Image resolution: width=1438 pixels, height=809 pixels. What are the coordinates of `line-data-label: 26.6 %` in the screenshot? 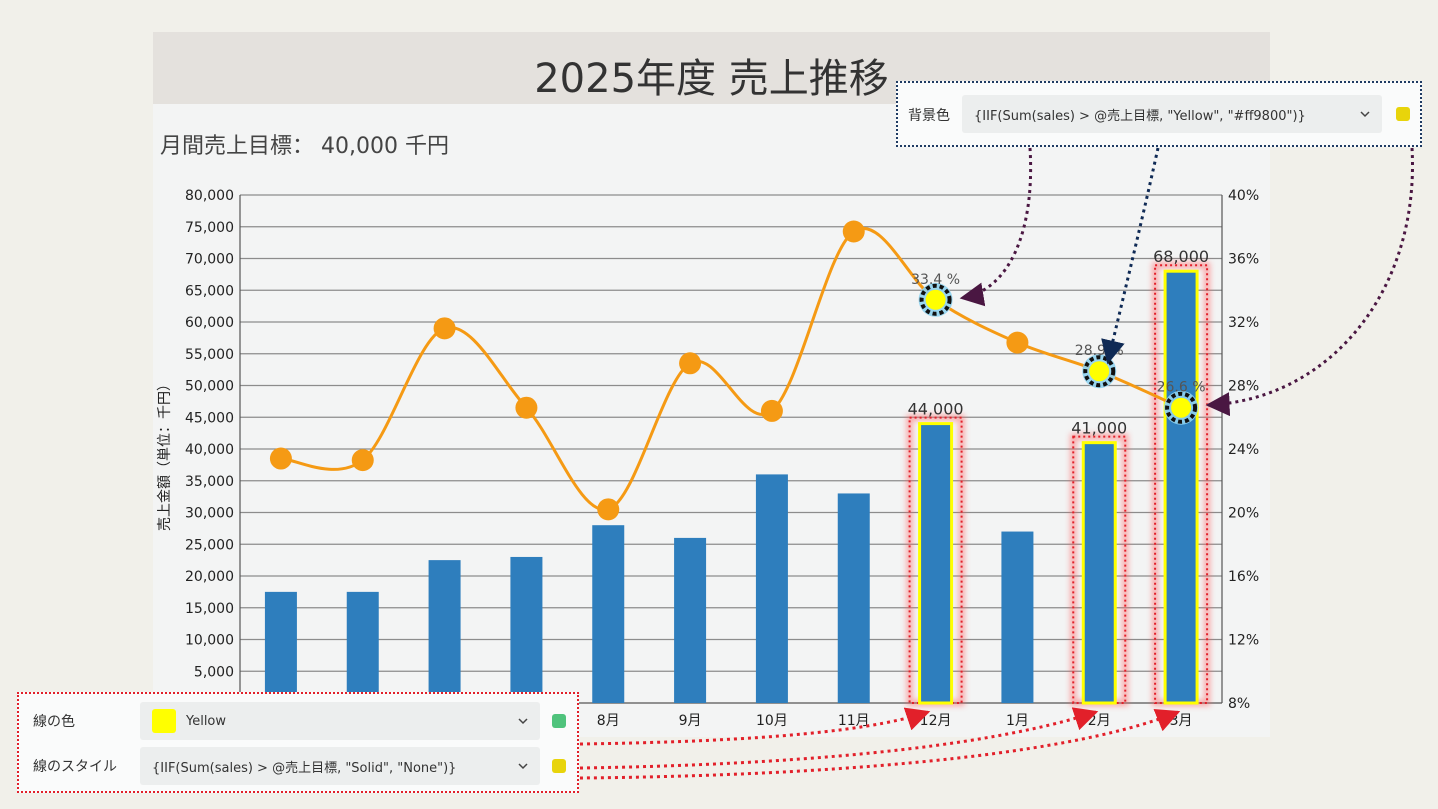 It's located at (1181, 388).